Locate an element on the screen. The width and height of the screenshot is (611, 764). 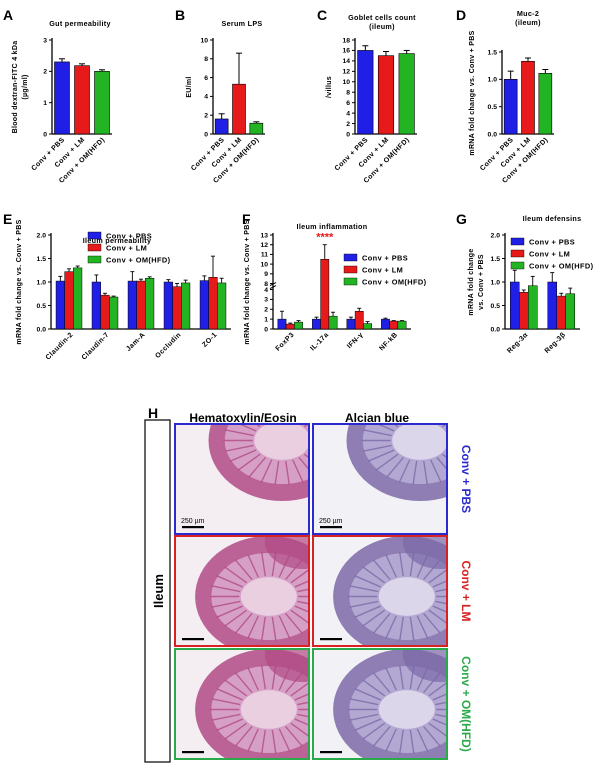
x-tick-label: FoxP3 is located at coordinates (285, 341).